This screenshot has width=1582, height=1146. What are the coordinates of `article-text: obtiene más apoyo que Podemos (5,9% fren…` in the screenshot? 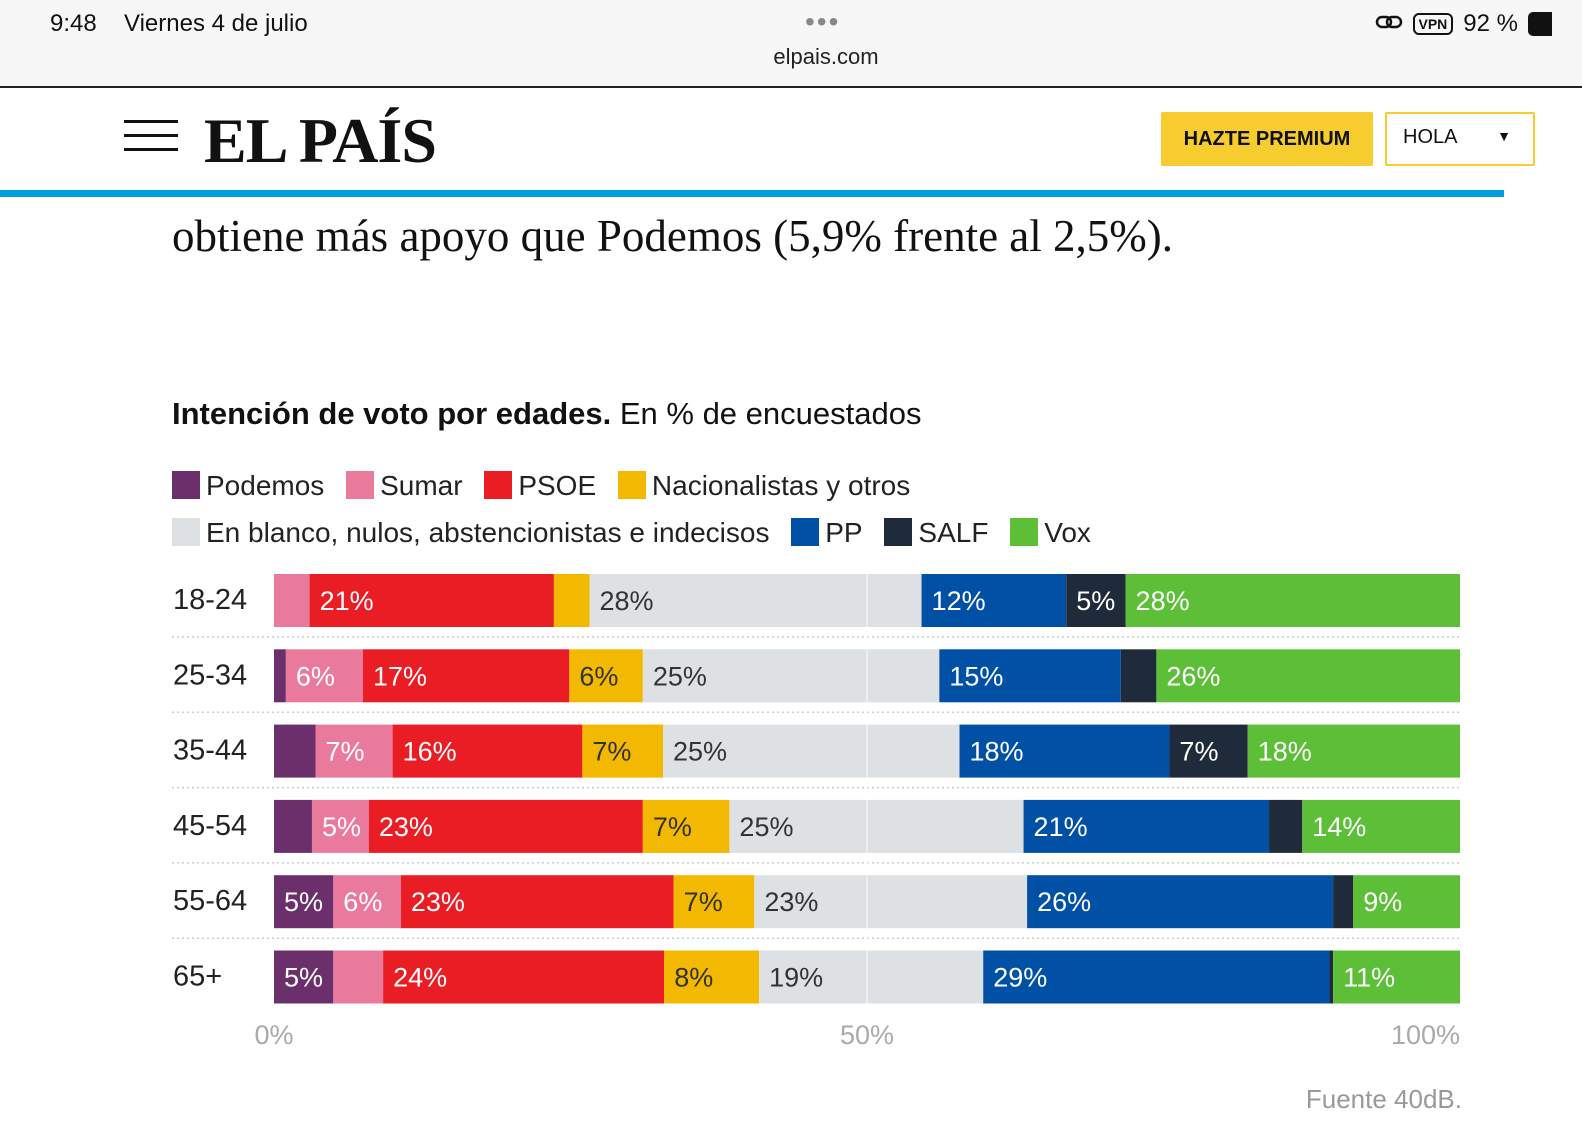 It's located at (672, 236).